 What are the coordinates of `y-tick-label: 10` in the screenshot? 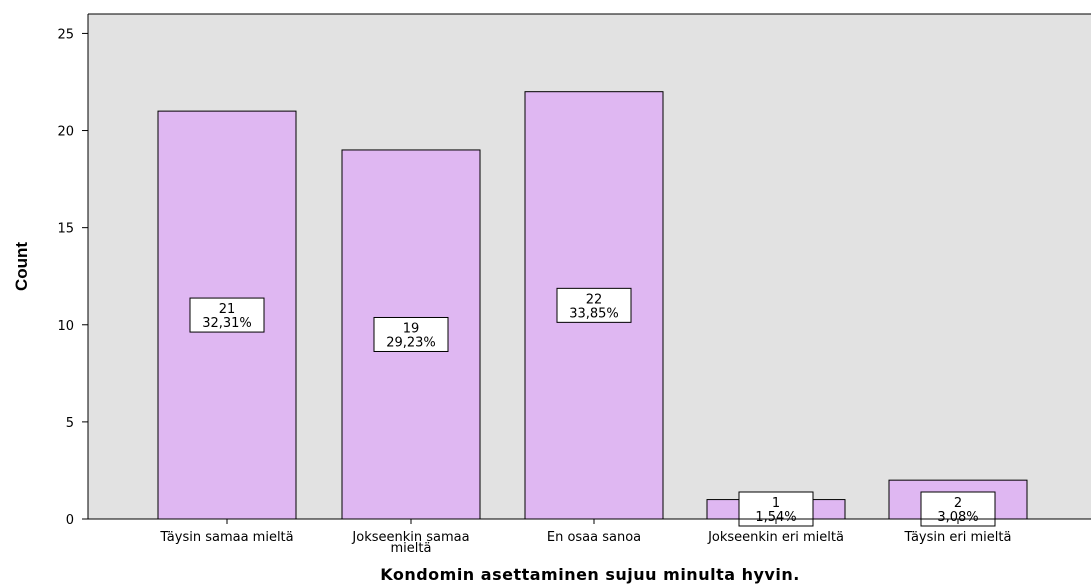 It's located at (65, 326).